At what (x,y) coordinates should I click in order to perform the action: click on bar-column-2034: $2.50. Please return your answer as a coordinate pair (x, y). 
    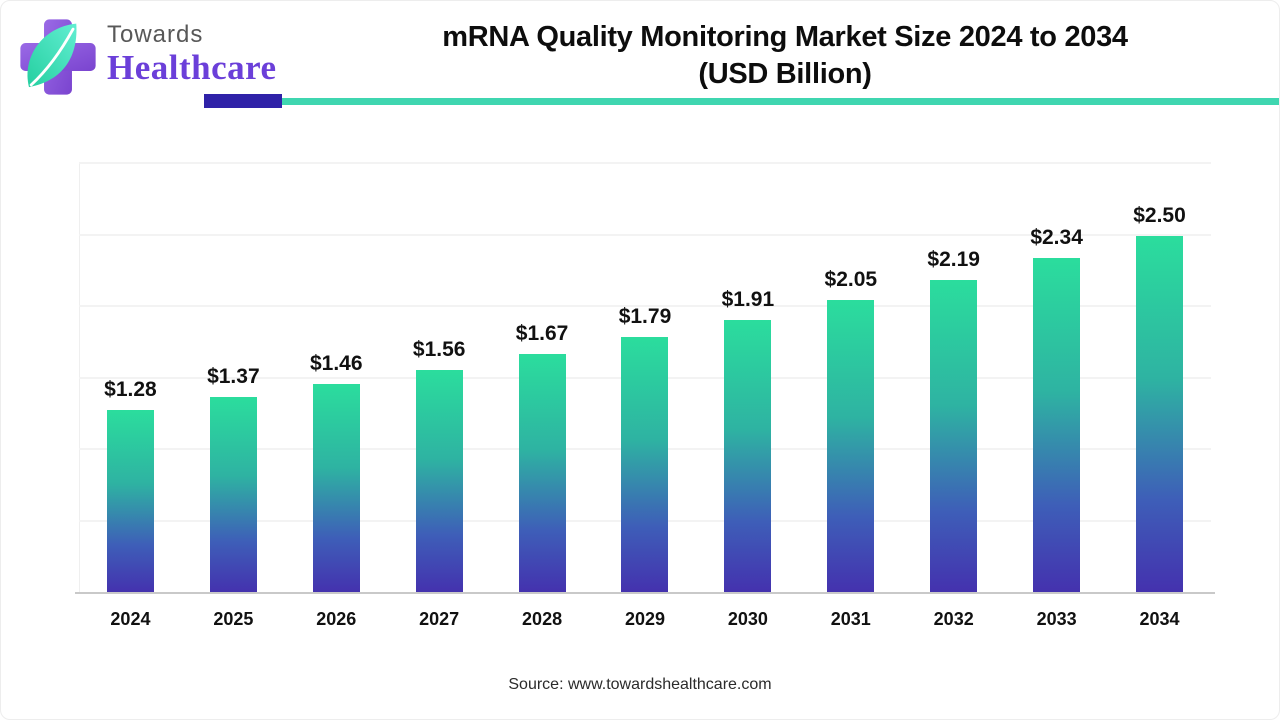
    Looking at the image, I should click on (1159, 378).